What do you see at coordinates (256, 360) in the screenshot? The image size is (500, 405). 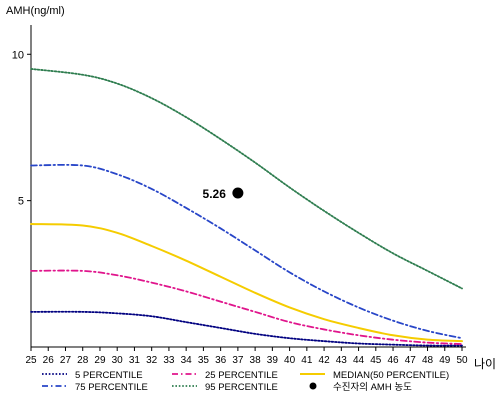 I see `x-tick-label: 38` at bounding box center [256, 360].